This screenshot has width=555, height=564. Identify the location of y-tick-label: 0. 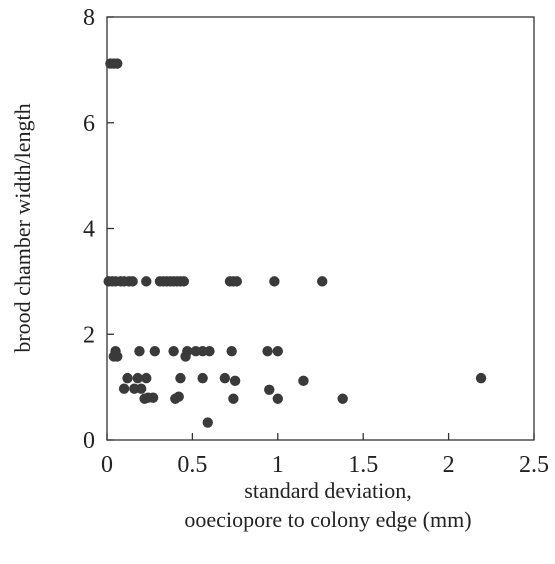
(89, 441).